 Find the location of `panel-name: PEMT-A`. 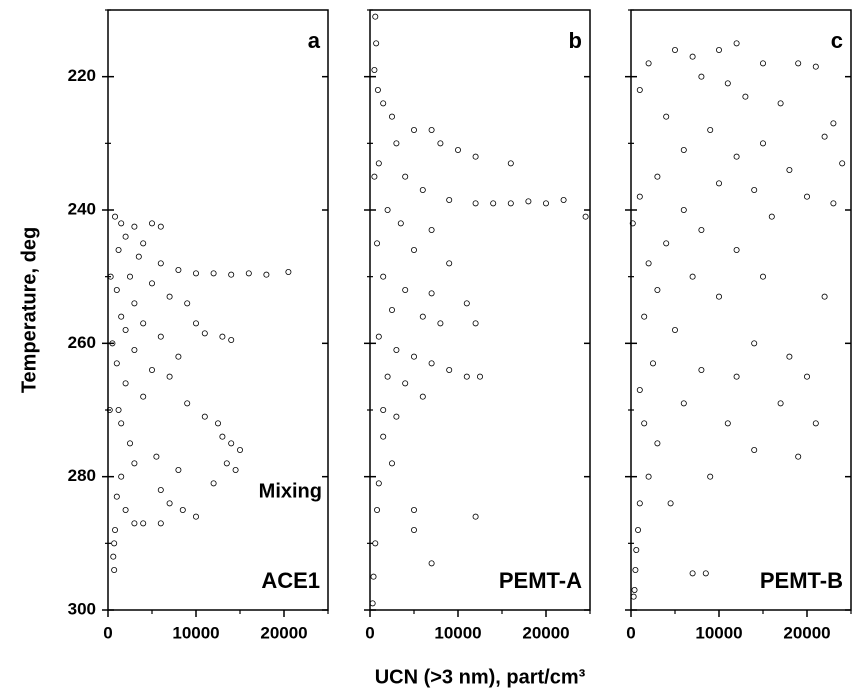

panel-name: PEMT-A is located at coordinates (540, 580).